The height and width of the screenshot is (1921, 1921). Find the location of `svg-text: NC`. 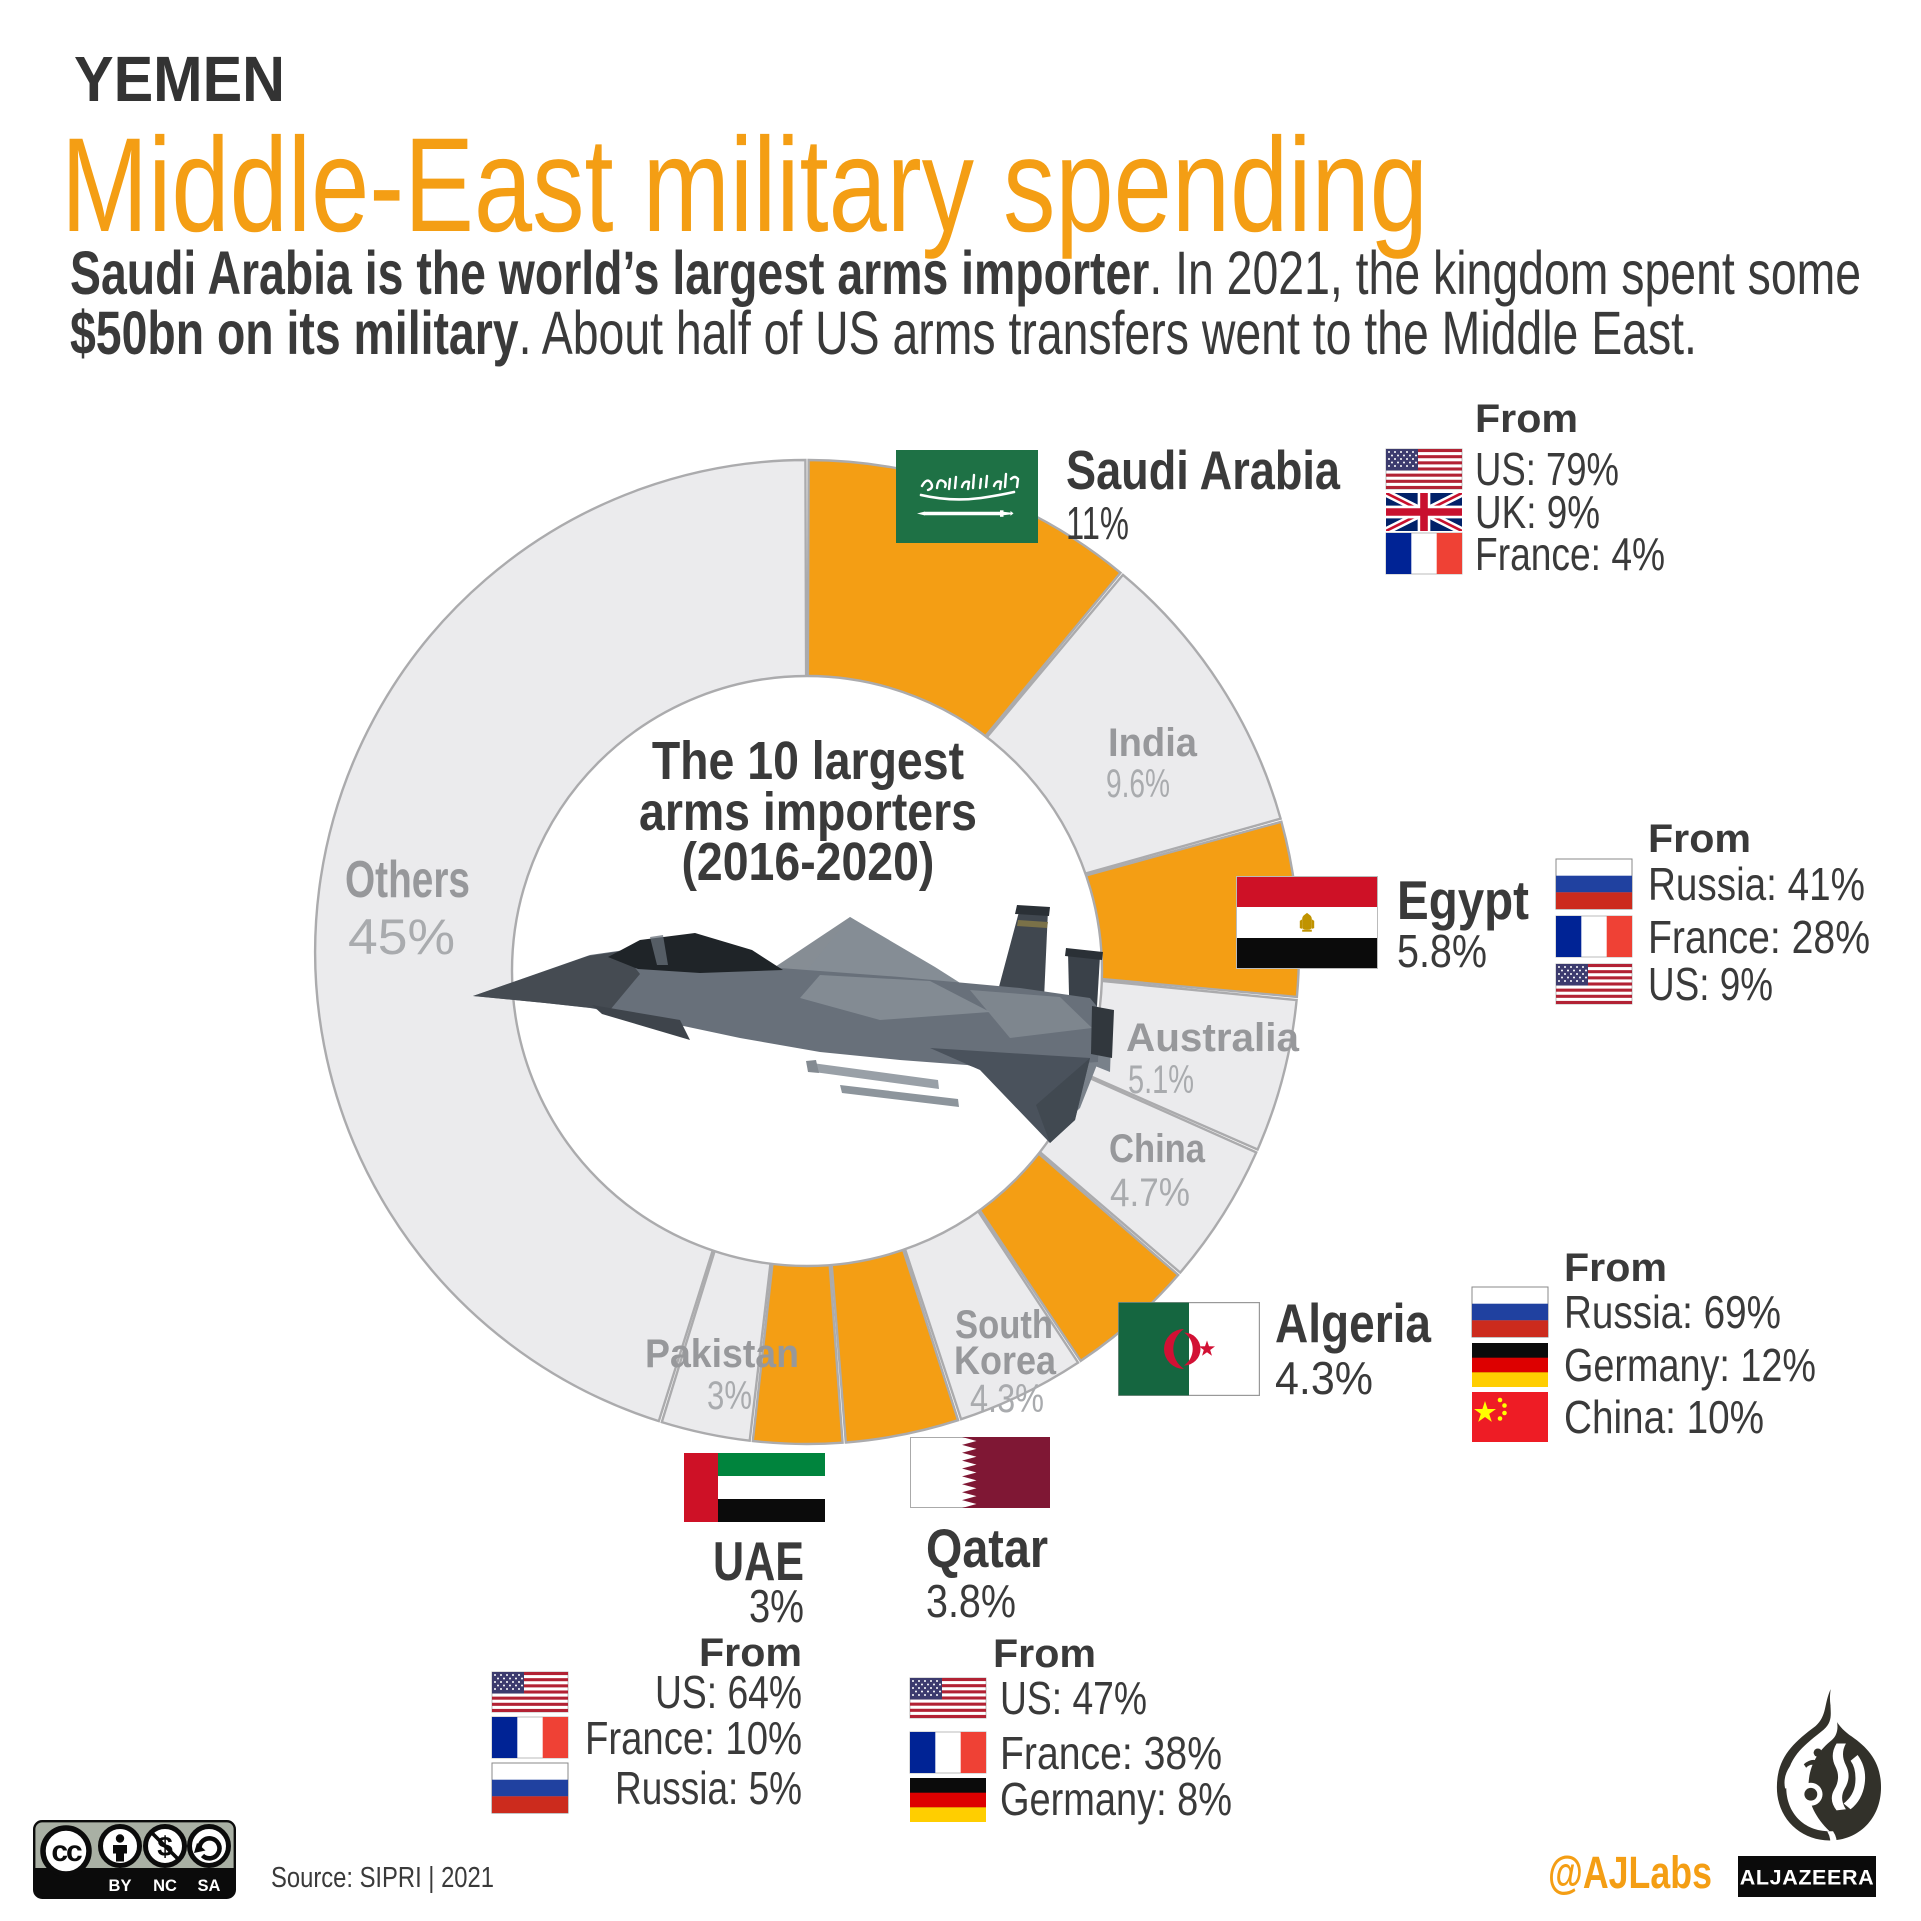

svg-text: NC is located at coordinates (165, 1886).